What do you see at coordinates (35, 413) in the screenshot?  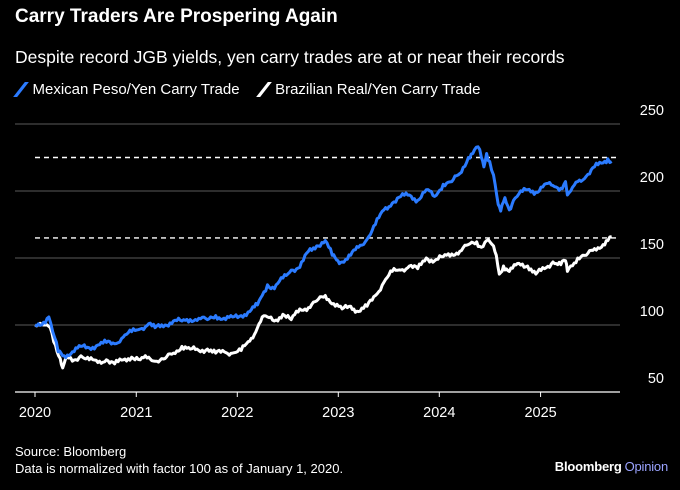 I see `x-tick-label: 2020` at bounding box center [35, 413].